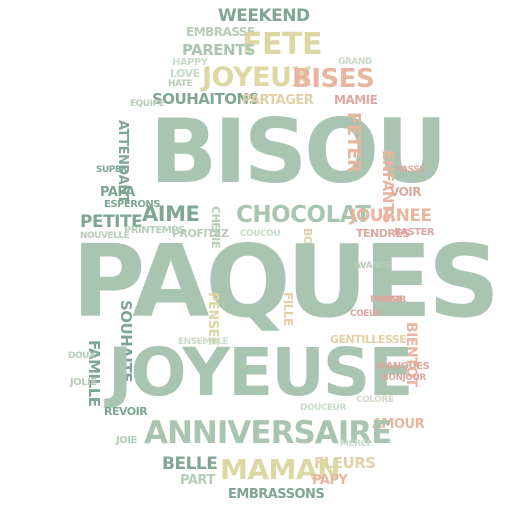 This screenshot has width=512, height=512. I want to click on word-parents: PARENTS, so click(219, 50).